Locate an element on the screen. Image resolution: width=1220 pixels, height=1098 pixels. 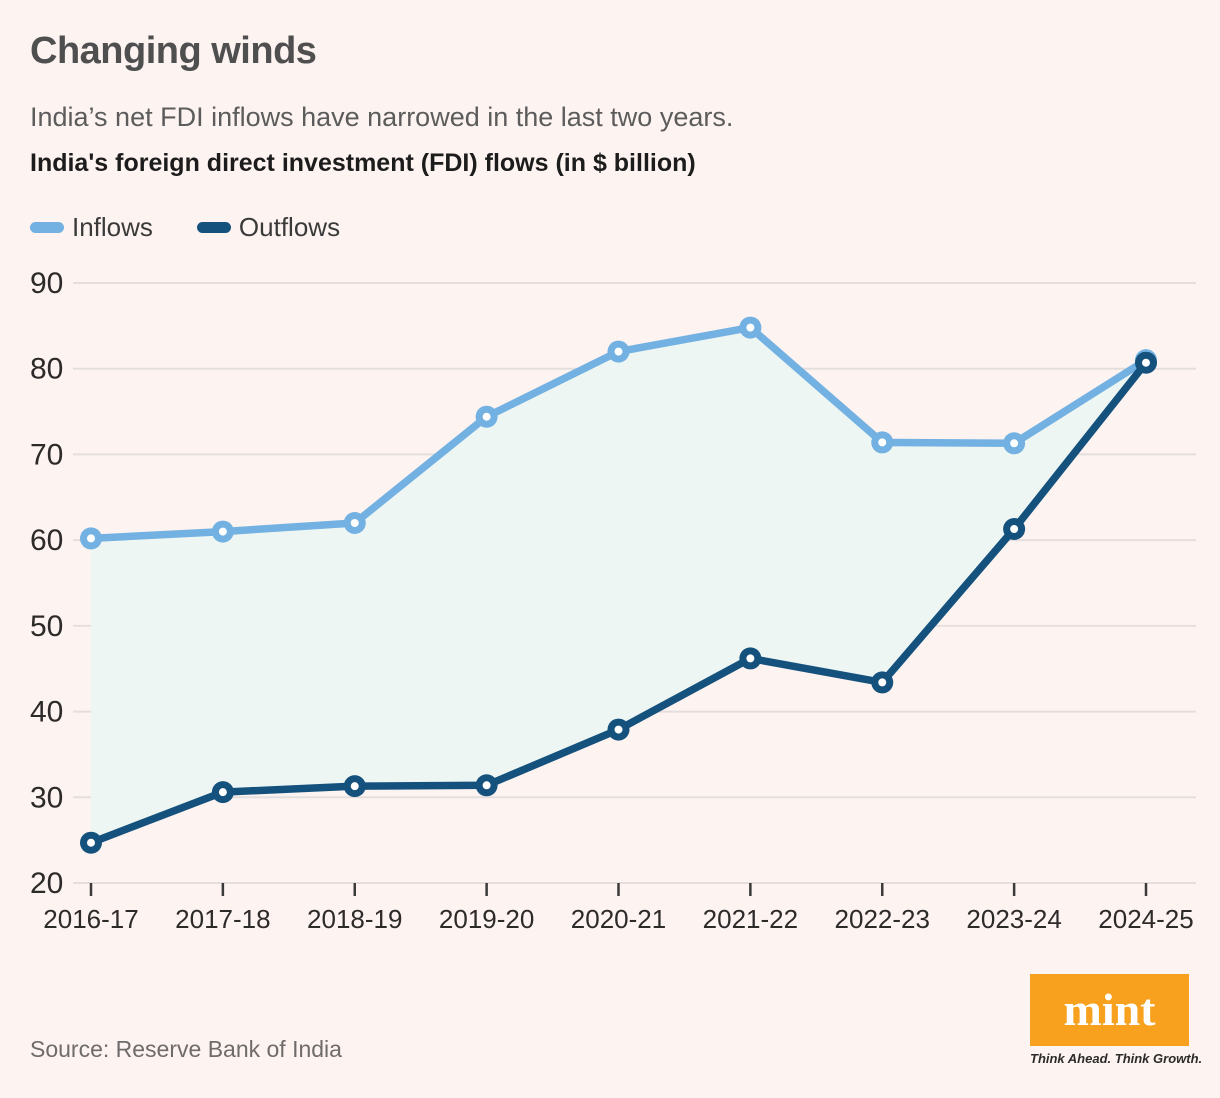
x-axis-label: 2016-17 is located at coordinates (90, 919).